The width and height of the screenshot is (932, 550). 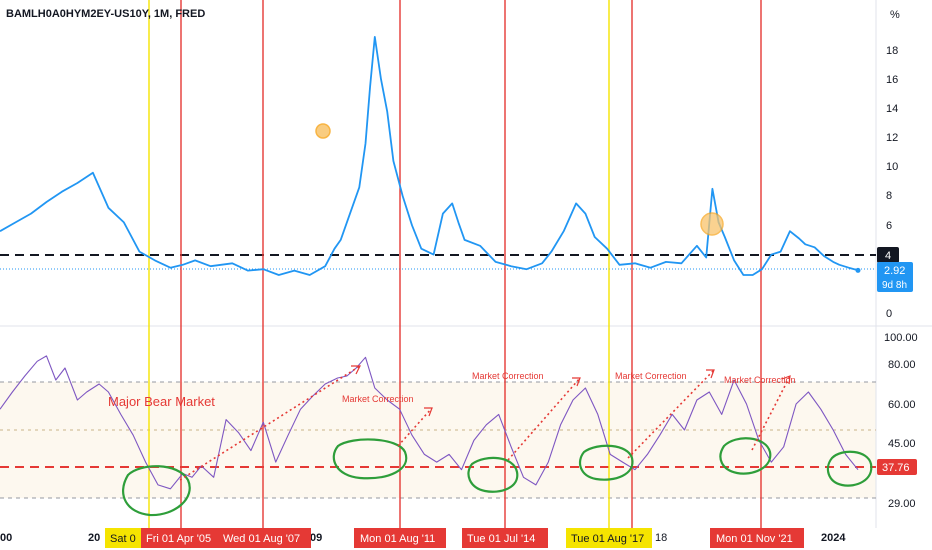 I want to click on lower-tick-100: 100.00, so click(x=901, y=338).